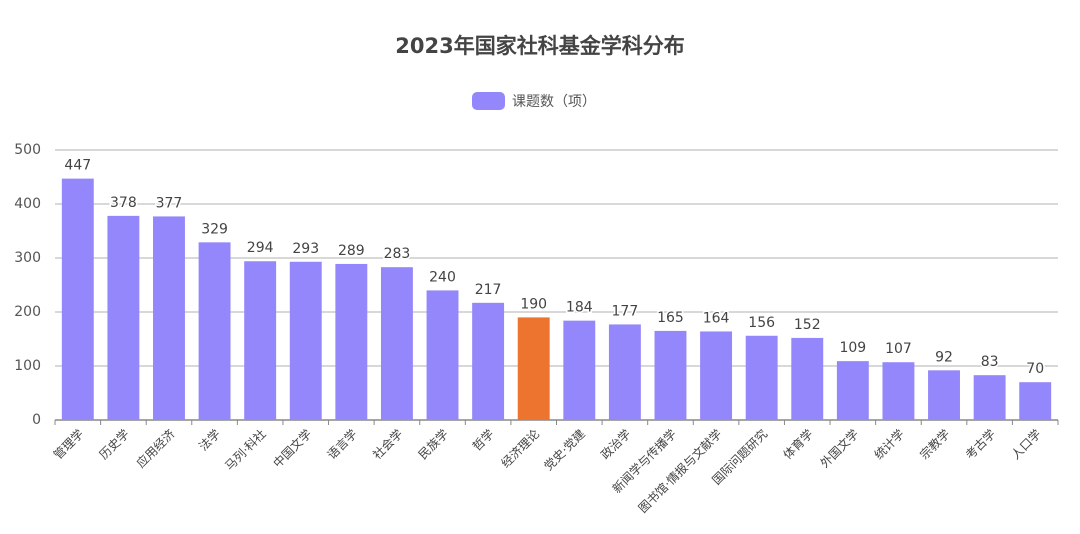 The width and height of the screenshot is (1080, 534). What do you see at coordinates (798, 444) in the screenshot?
I see `x-tick-label: 体育学` at bounding box center [798, 444].